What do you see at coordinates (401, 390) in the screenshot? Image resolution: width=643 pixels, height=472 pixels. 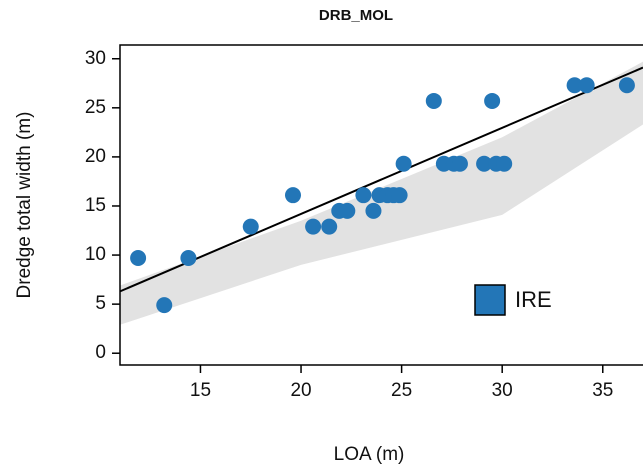 I see `x-tick-label: 25` at bounding box center [401, 390].